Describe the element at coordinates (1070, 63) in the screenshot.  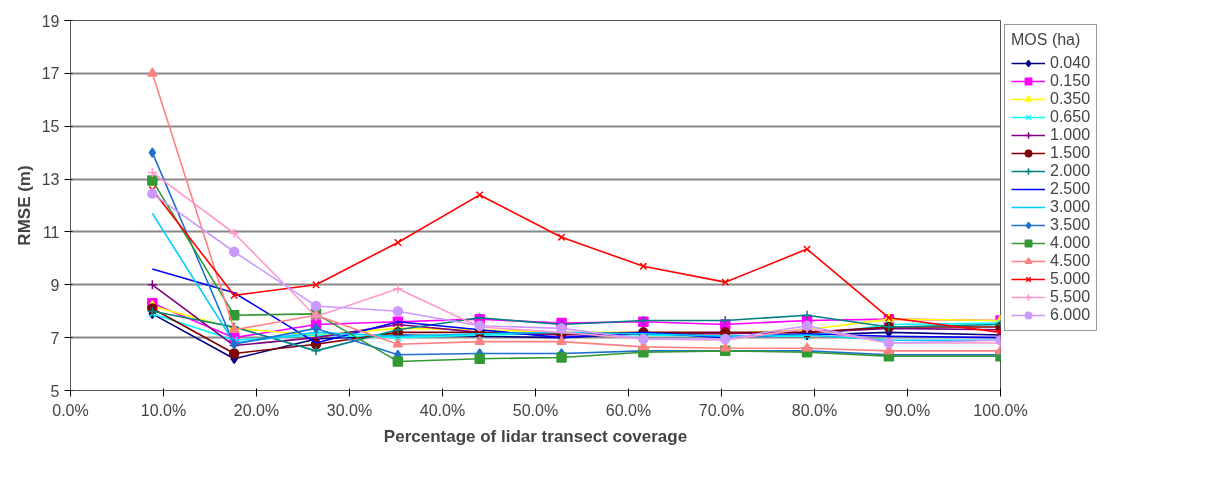
I see `legend-label: 0.040` at that location.